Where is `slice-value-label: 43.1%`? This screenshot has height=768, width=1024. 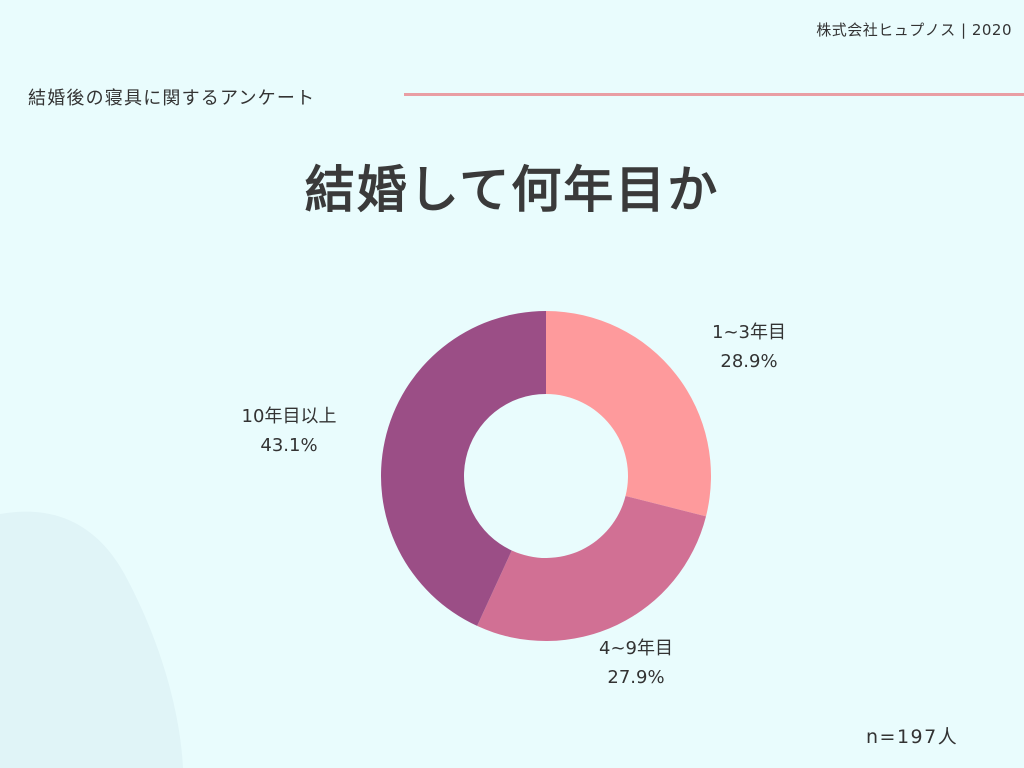
slice-value-label: 43.1% is located at coordinates (289, 445).